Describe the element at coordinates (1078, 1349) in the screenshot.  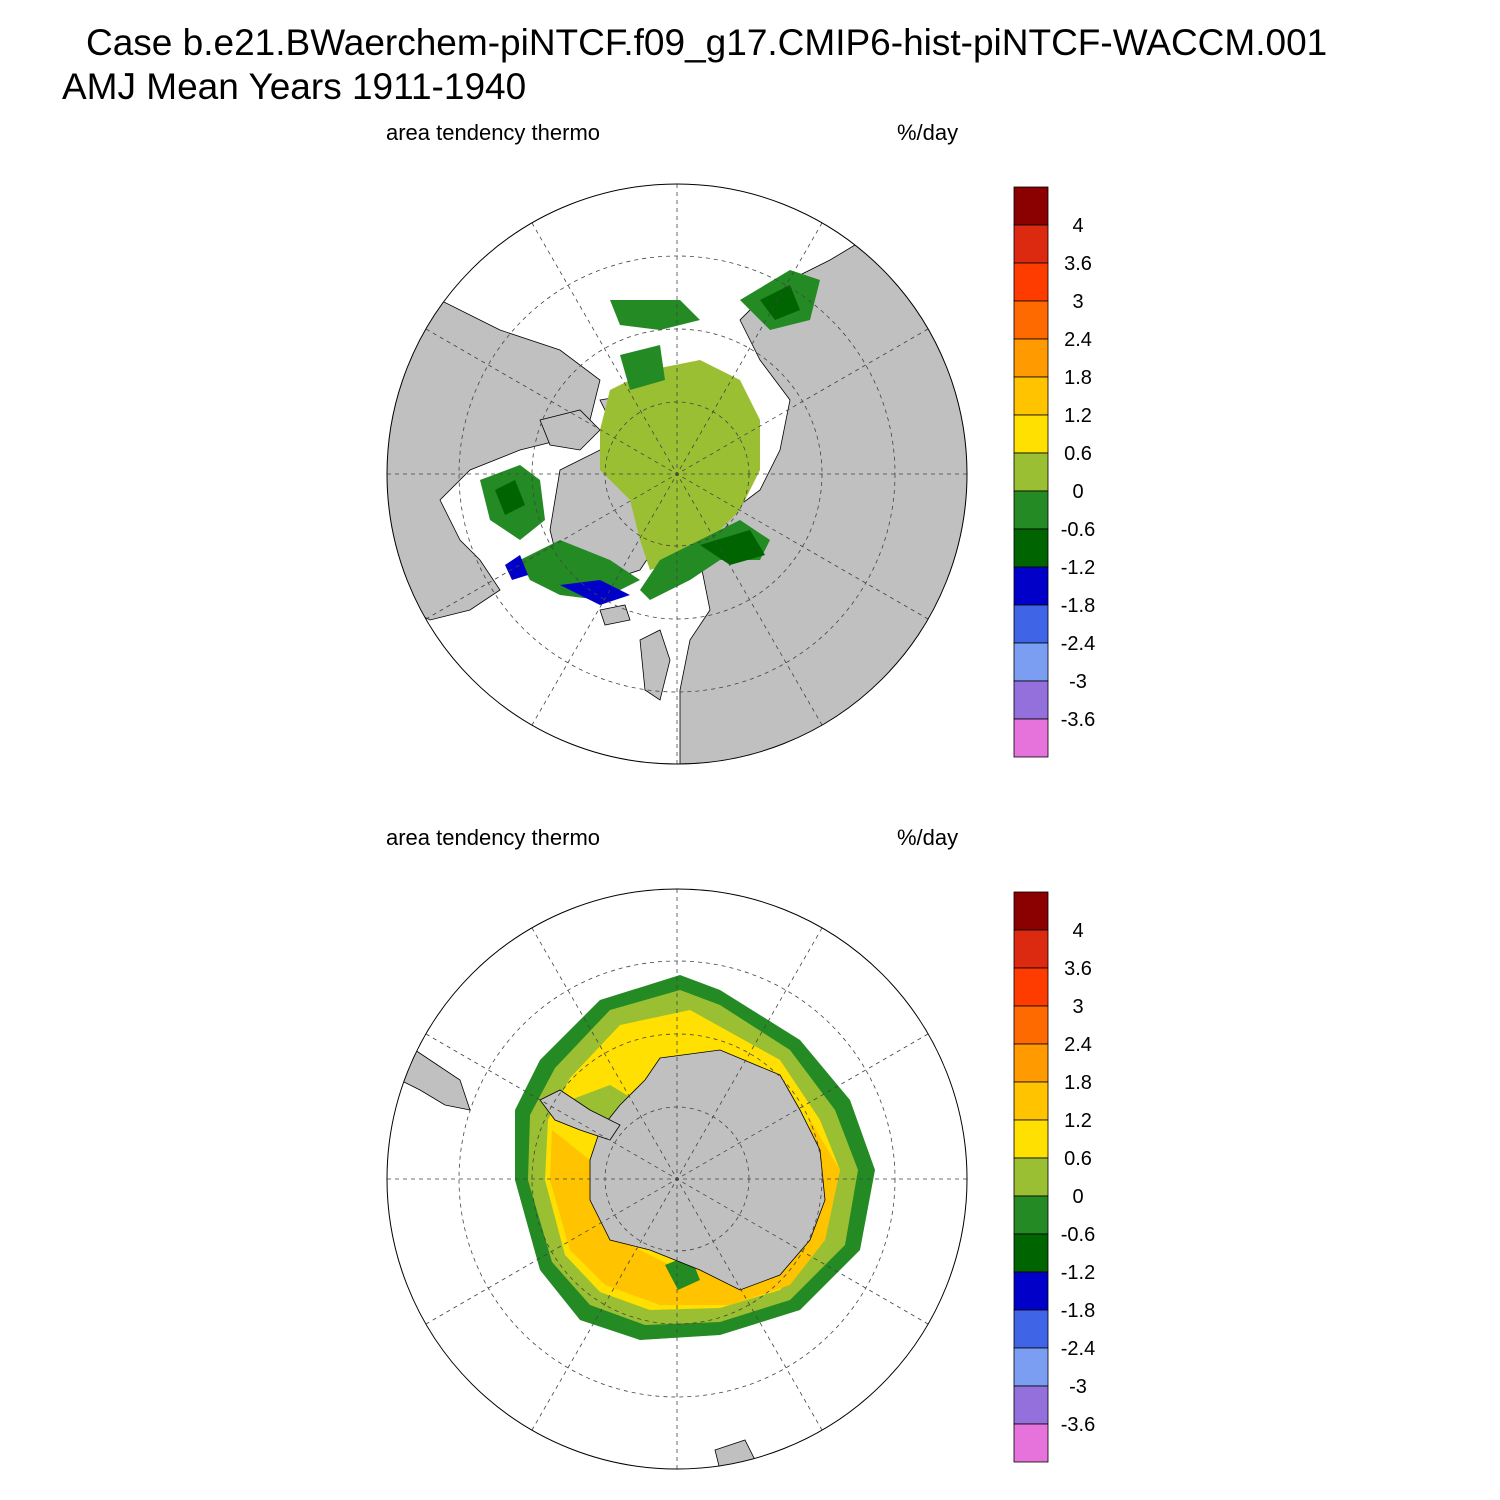
I see `south-colorbar-tick-label: -2.4` at that location.